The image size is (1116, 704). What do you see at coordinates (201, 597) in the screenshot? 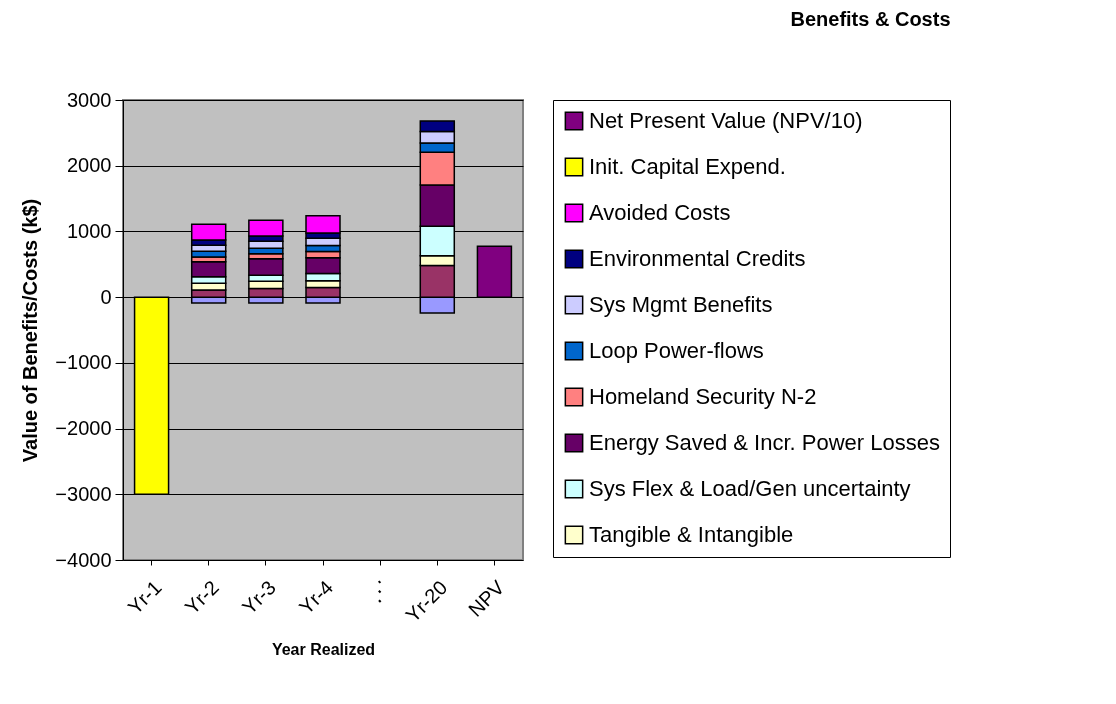
I see `x-tick-label: Yr-2` at bounding box center [201, 597].